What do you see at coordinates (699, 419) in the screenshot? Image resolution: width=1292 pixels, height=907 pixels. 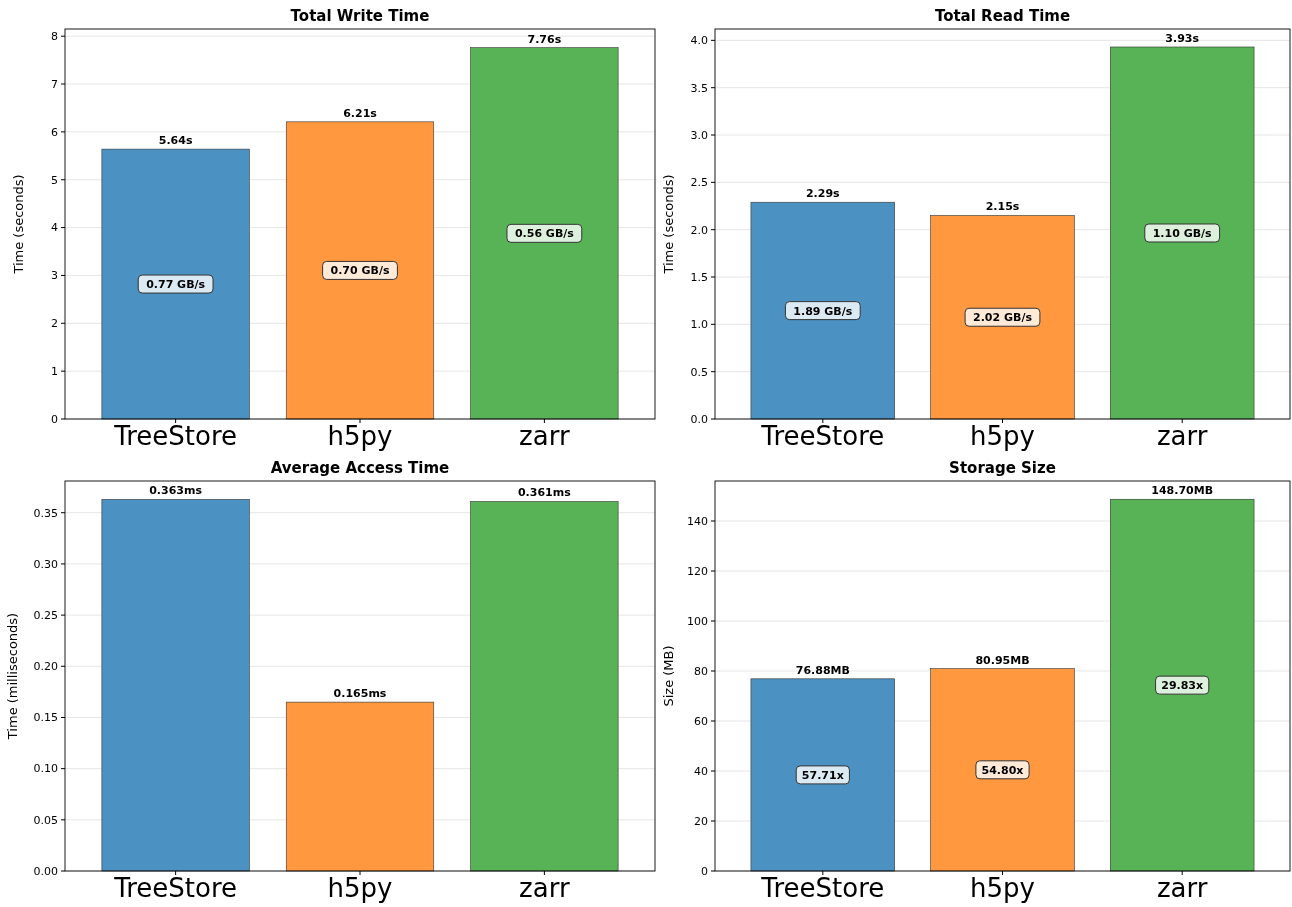 I see `y-tick-label: 0.0` at bounding box center [699, 419].